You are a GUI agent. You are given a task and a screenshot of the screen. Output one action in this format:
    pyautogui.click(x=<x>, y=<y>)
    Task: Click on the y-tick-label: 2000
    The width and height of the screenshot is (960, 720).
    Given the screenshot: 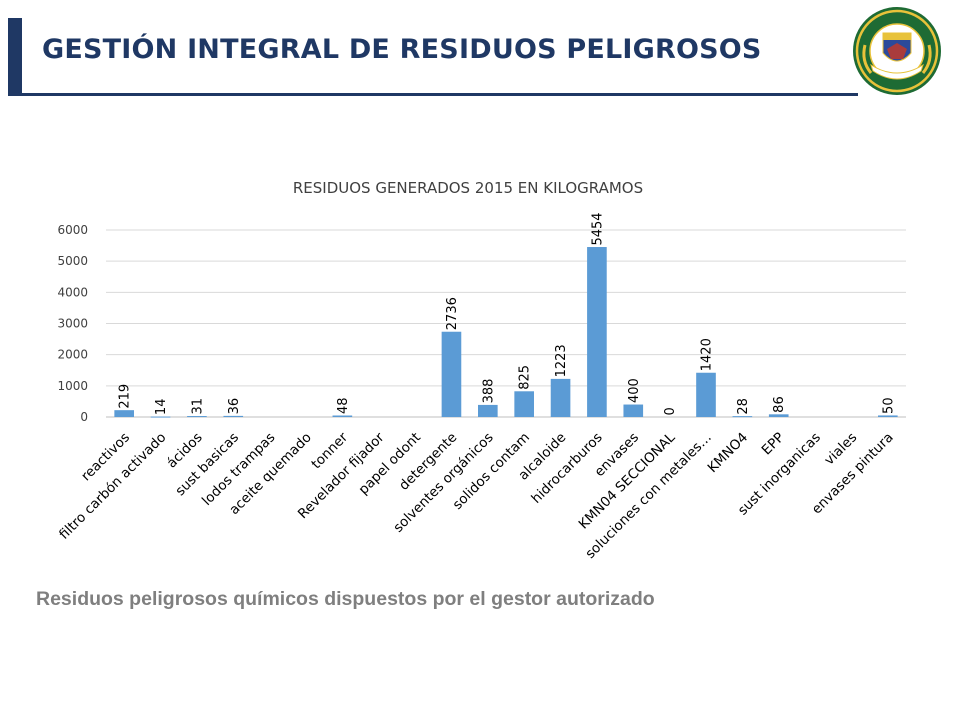 What is the action you would take?
    pyautogui.click(x=72, y=355)
    